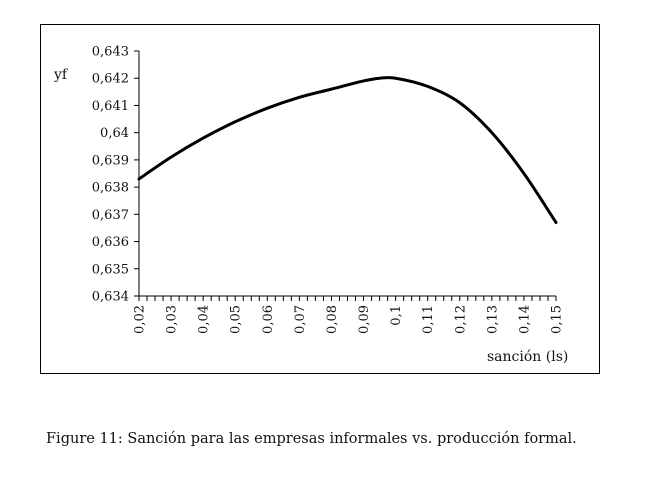  What do you see at coordinates (140, 319) in the screenshot?
I see `x-tick-label: 0,02` at bounding box center [140, 319].